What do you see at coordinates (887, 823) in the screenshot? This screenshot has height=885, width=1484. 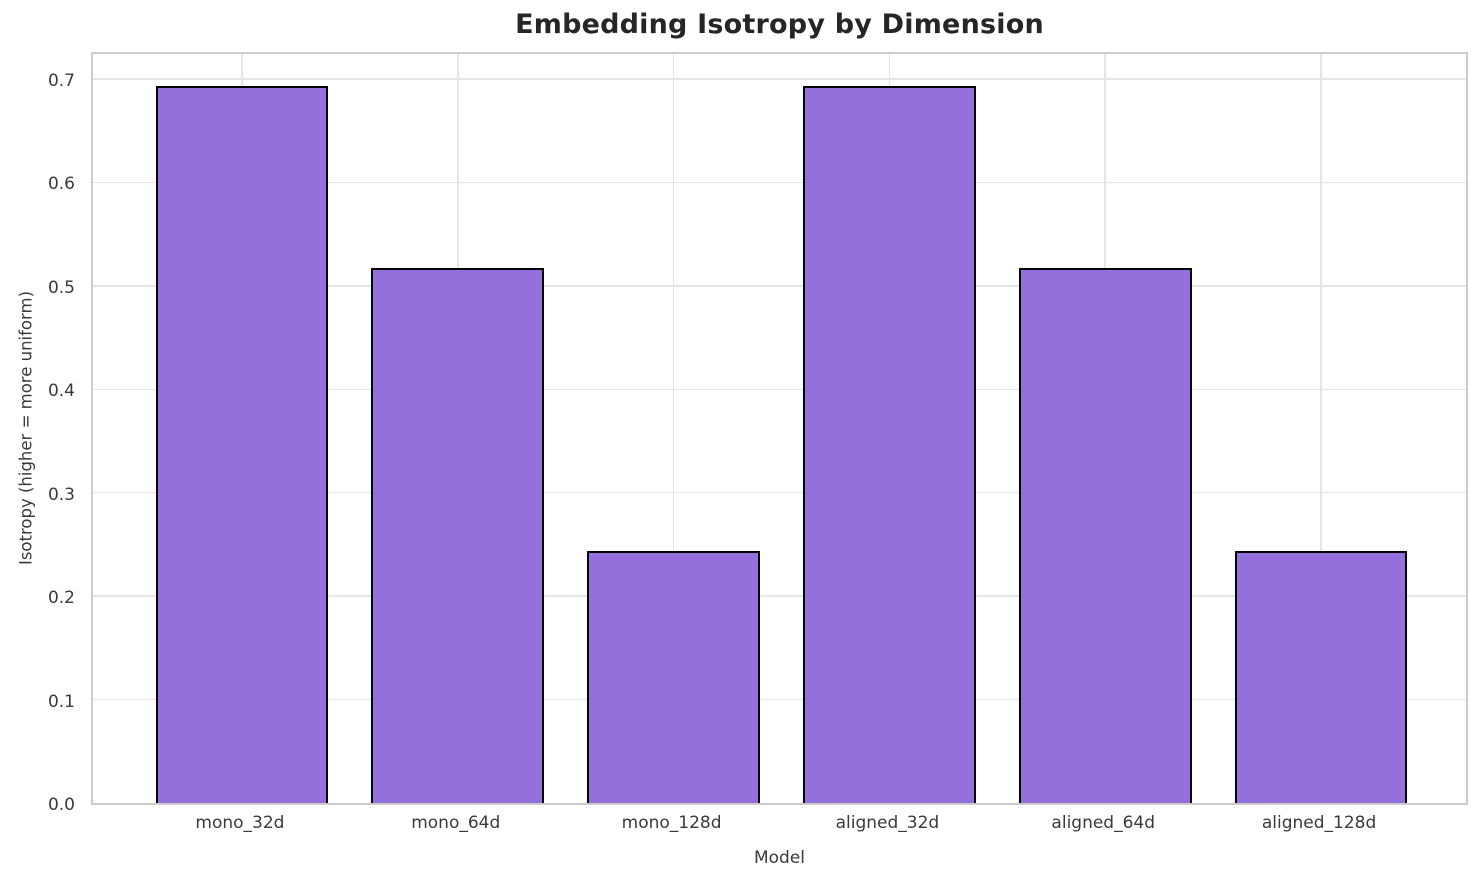 I see `x-tick-label: aligned_32d` at bounding box center [887, 823].